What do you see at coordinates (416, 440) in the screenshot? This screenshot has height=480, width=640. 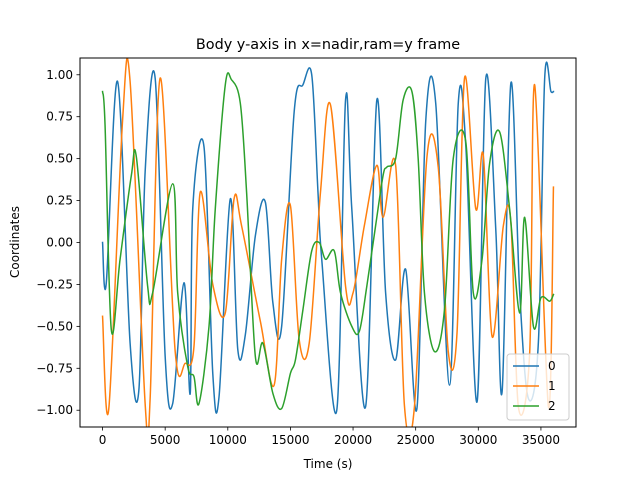 I see `x-tick-label: 25000` at bounding box center [416, 440].